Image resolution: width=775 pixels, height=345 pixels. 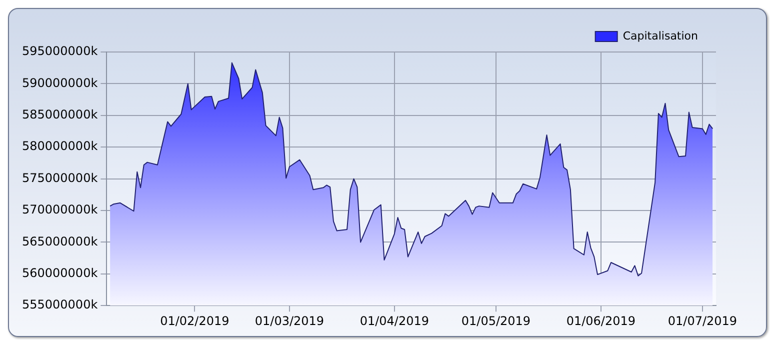 I want to click on y-tick-label: 555000000k, so click(x=60, y=305).